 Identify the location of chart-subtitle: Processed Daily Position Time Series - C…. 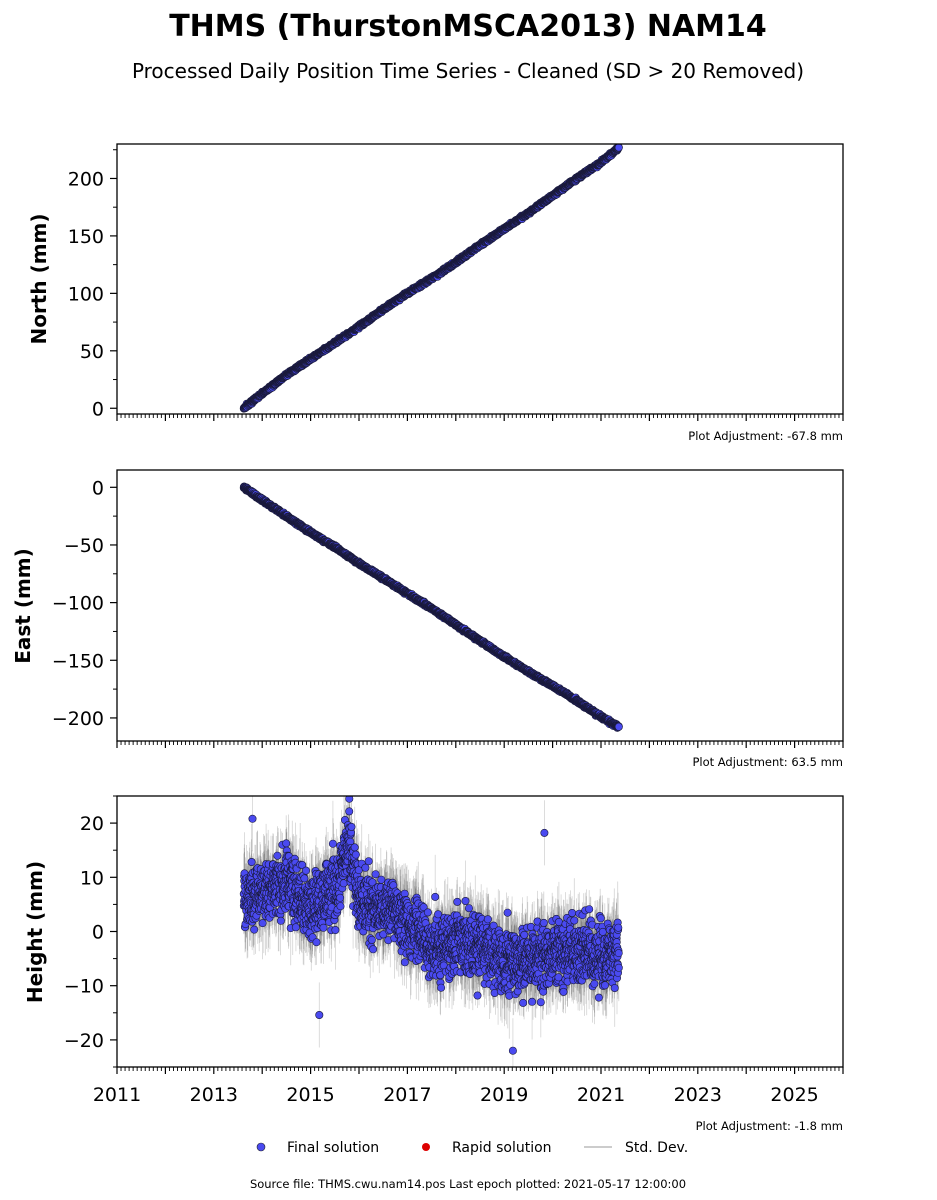
(468, 71).